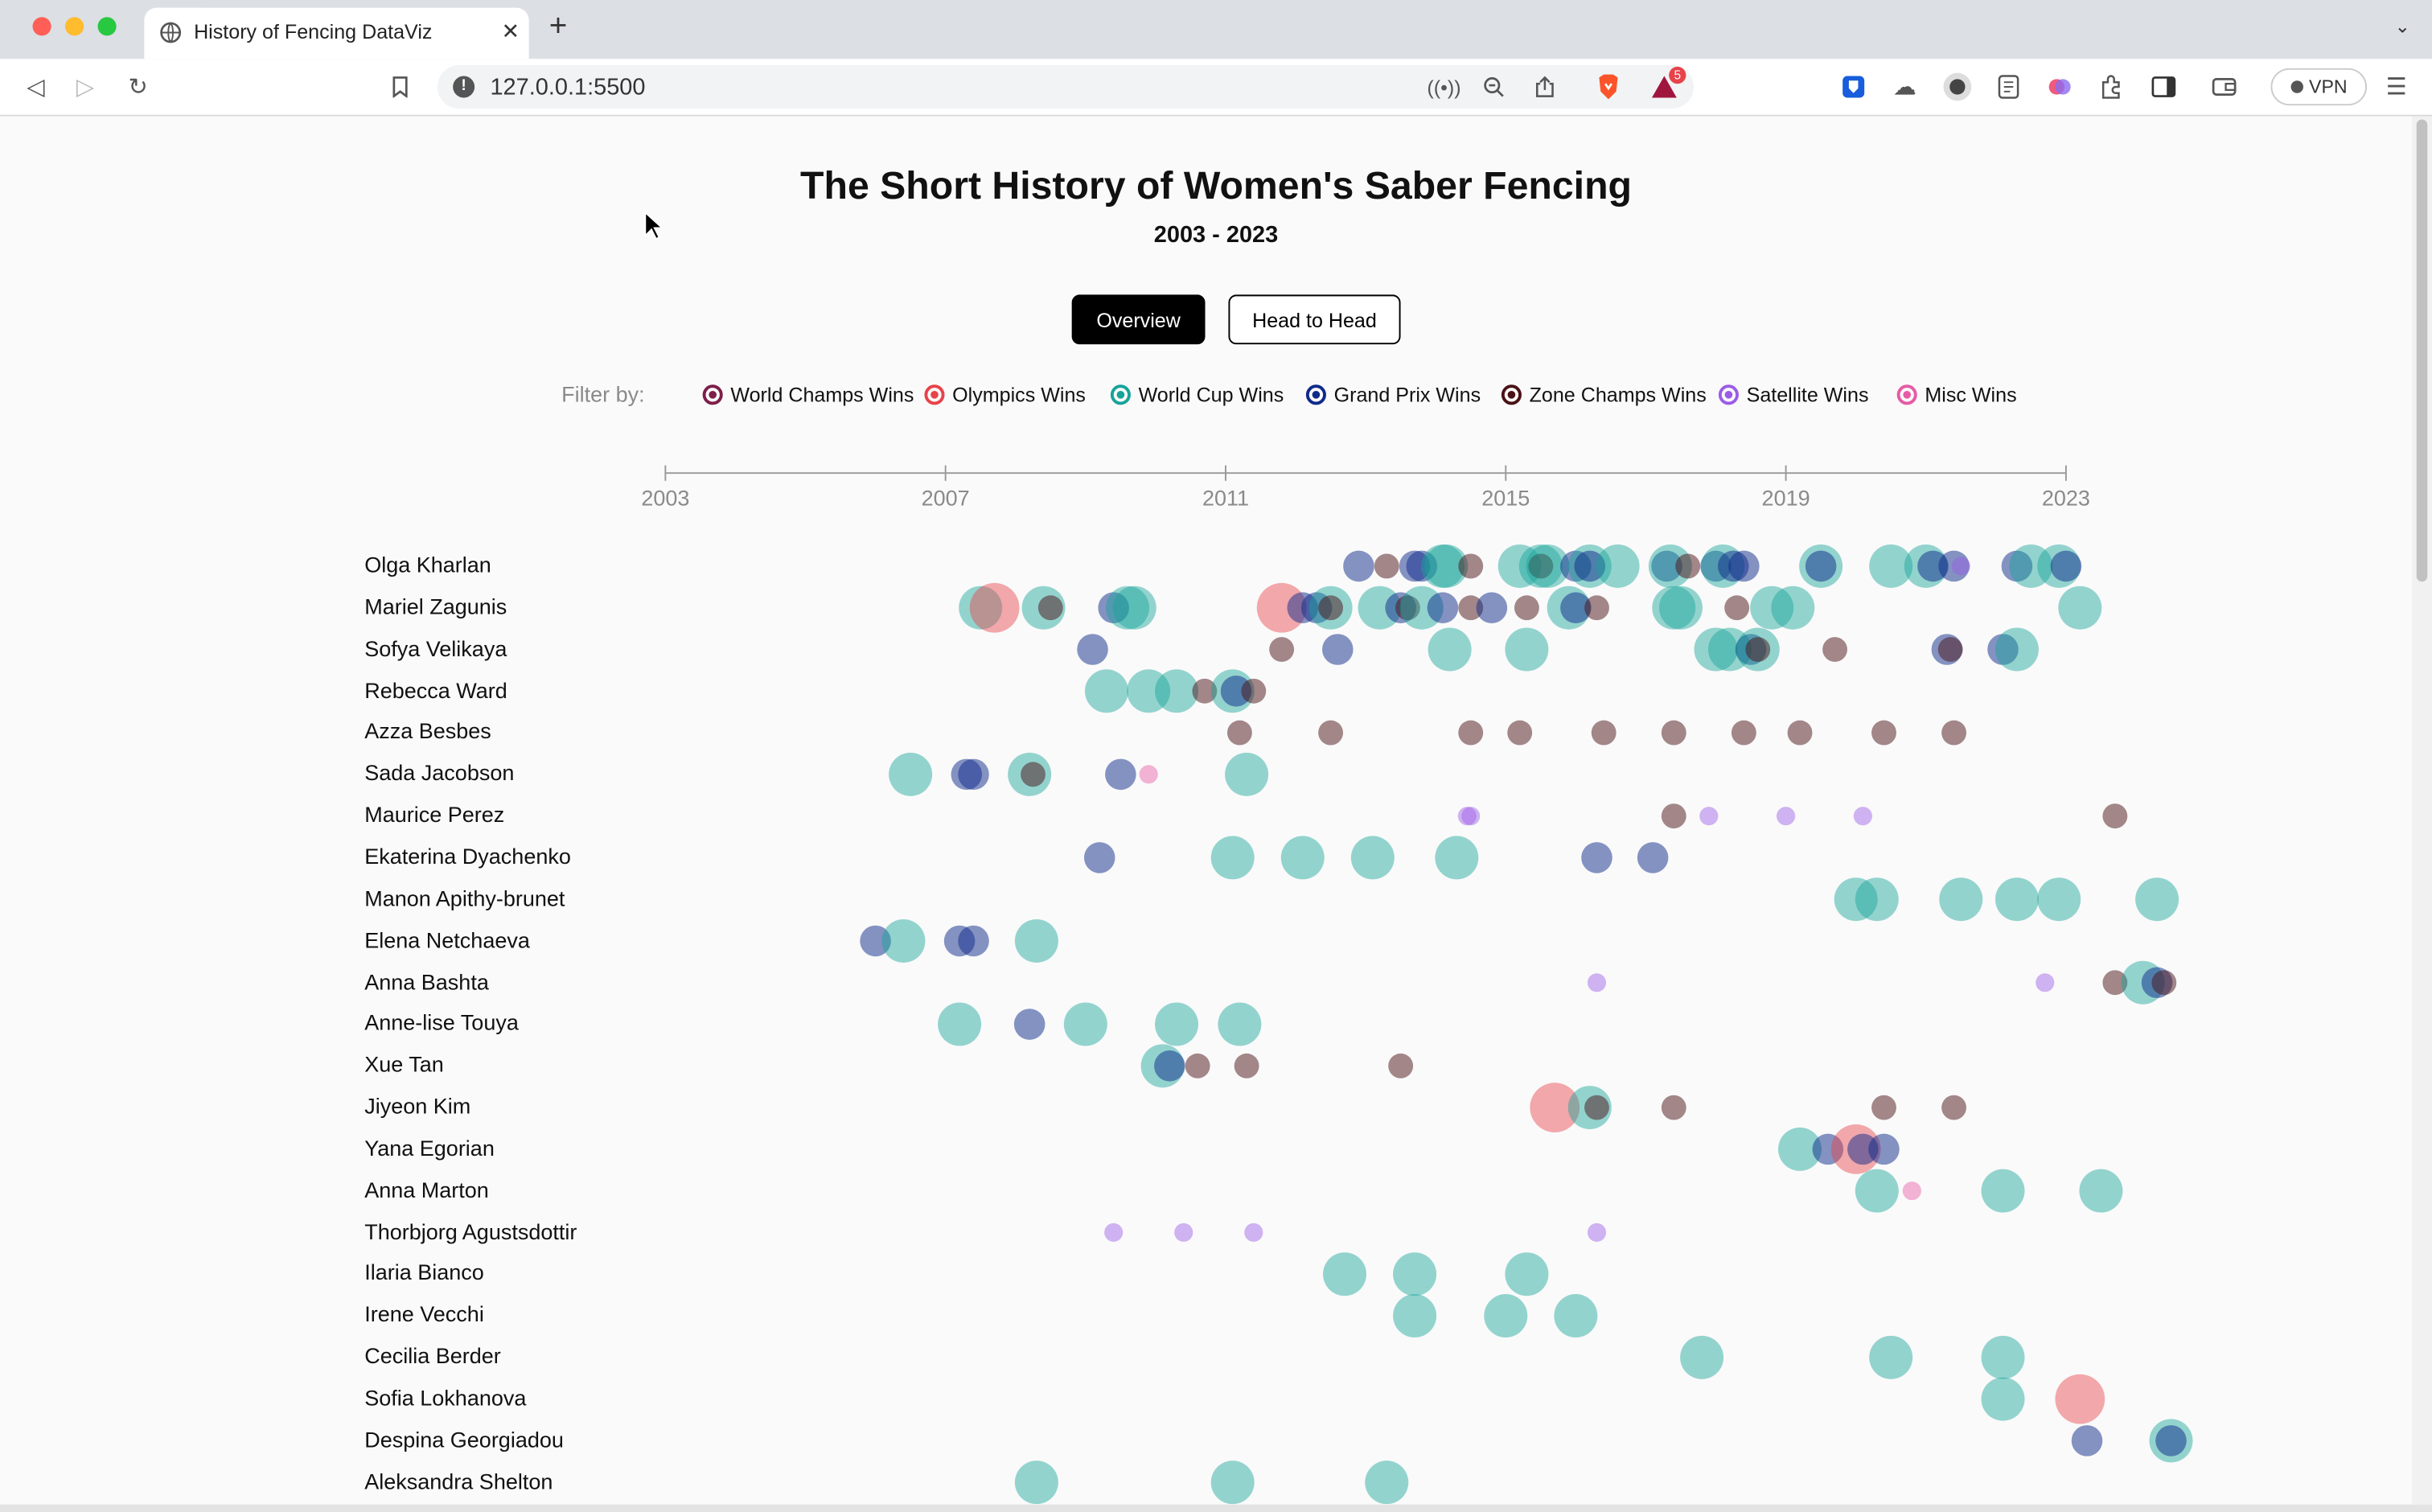 The height and width of the screenshot is (1512, 2432). I want to click on zoom-icon, so click(1493, 87).